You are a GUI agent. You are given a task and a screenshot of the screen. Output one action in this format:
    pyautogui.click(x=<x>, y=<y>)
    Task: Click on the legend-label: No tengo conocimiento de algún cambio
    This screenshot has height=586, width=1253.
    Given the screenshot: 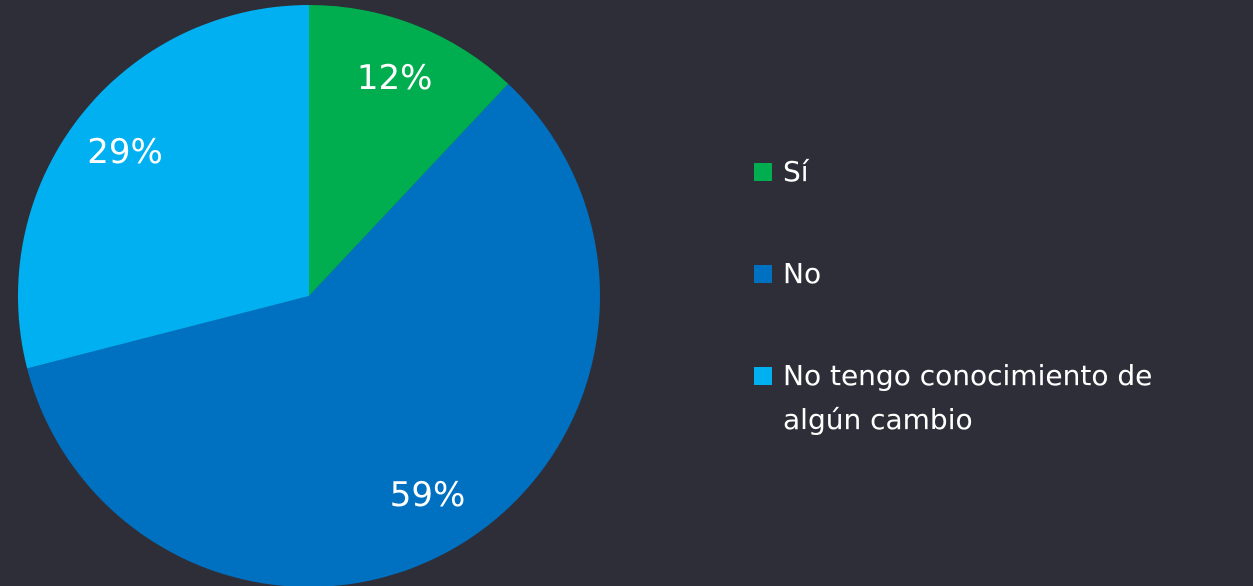 What is the action you would take?
    pyautogui.click(x=968, y=397)
    